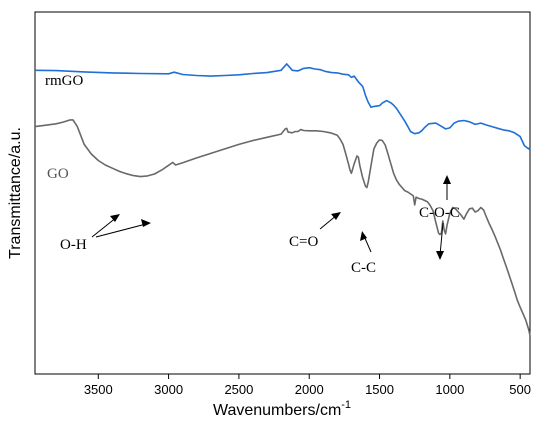 The width and height of the screenshot is (550, 427). What do you see at coordinates (440, 255) in the screenshot?
I see `annotation-coc-arrowhead-down` at bounding box center [440, 255].